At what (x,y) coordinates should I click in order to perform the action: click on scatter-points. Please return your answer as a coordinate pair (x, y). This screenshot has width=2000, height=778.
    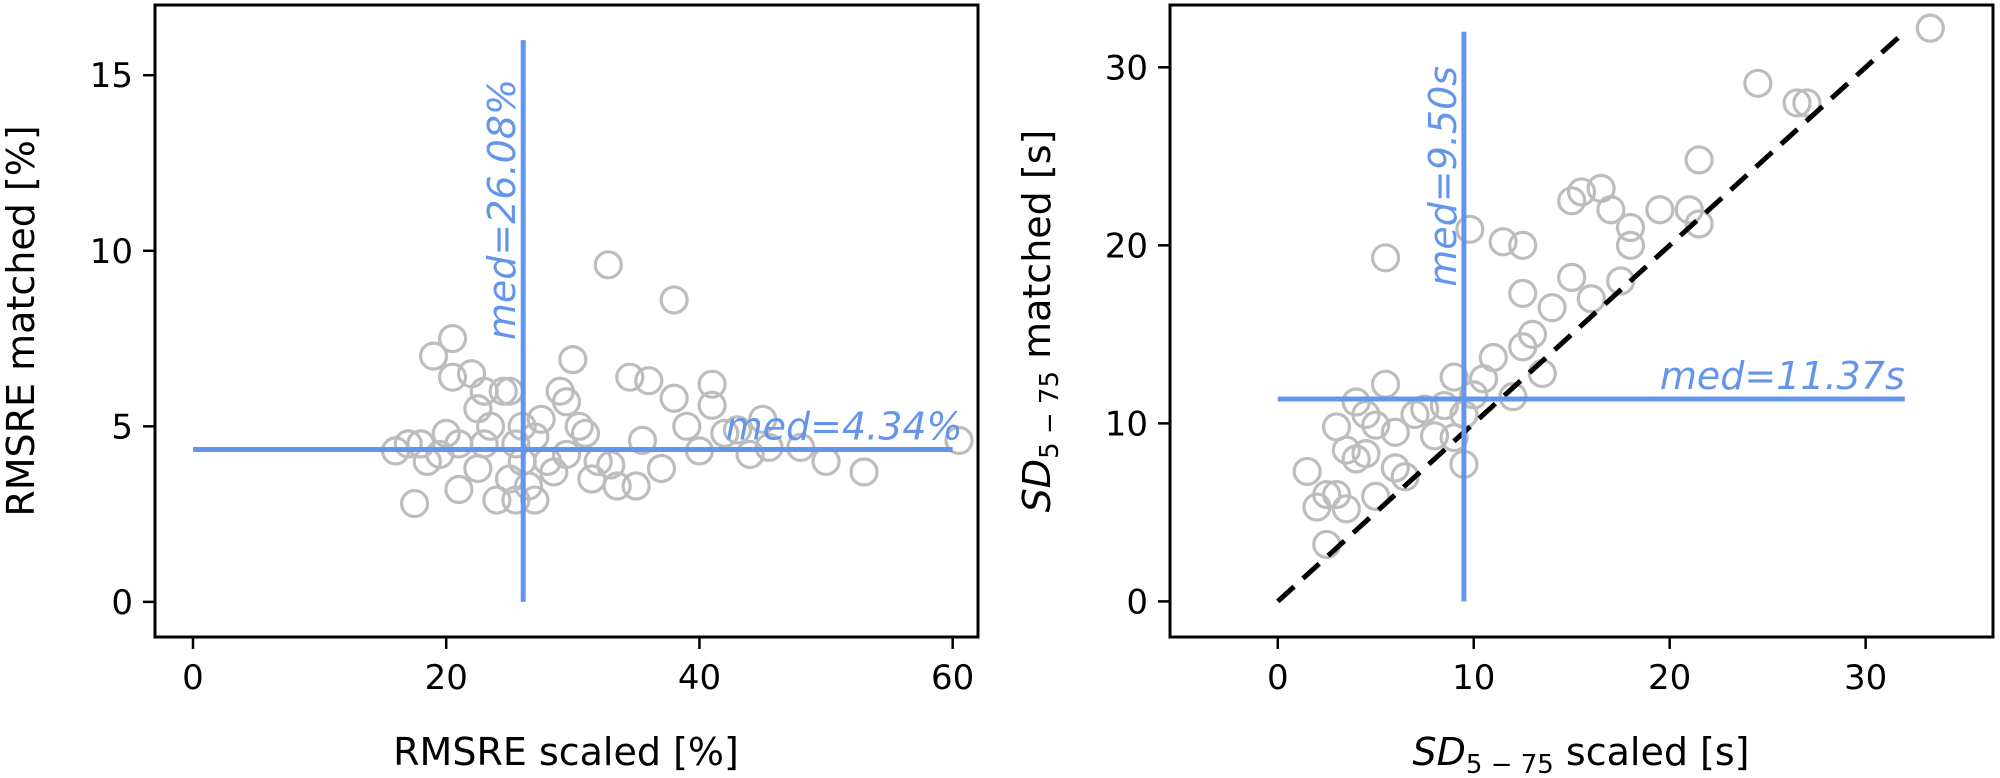
    Looking at the image, I should click on (677, 384).